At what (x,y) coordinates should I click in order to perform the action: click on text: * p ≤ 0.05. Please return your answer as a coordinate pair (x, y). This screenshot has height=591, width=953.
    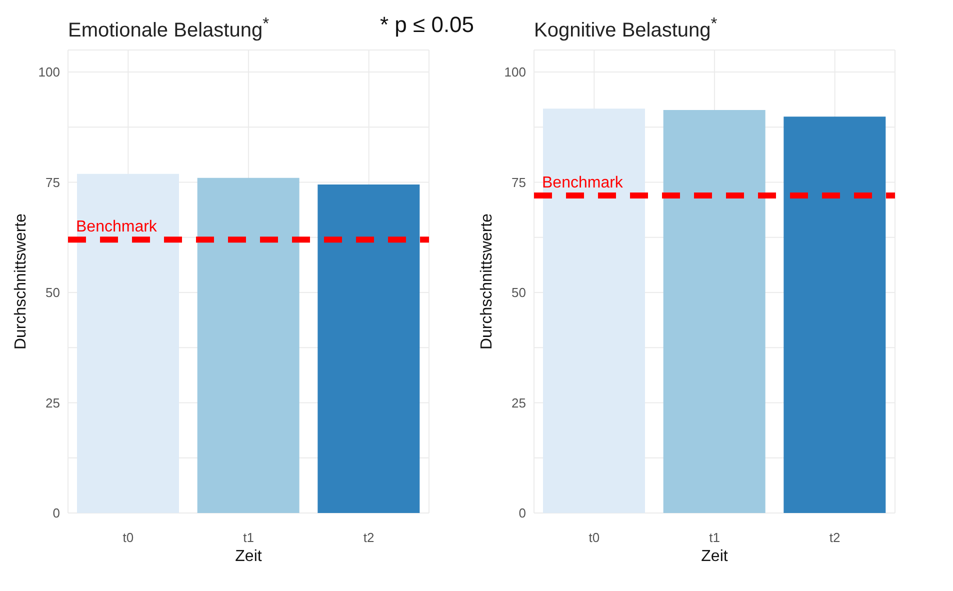
    Looking at the image, I should click on (427, 25).